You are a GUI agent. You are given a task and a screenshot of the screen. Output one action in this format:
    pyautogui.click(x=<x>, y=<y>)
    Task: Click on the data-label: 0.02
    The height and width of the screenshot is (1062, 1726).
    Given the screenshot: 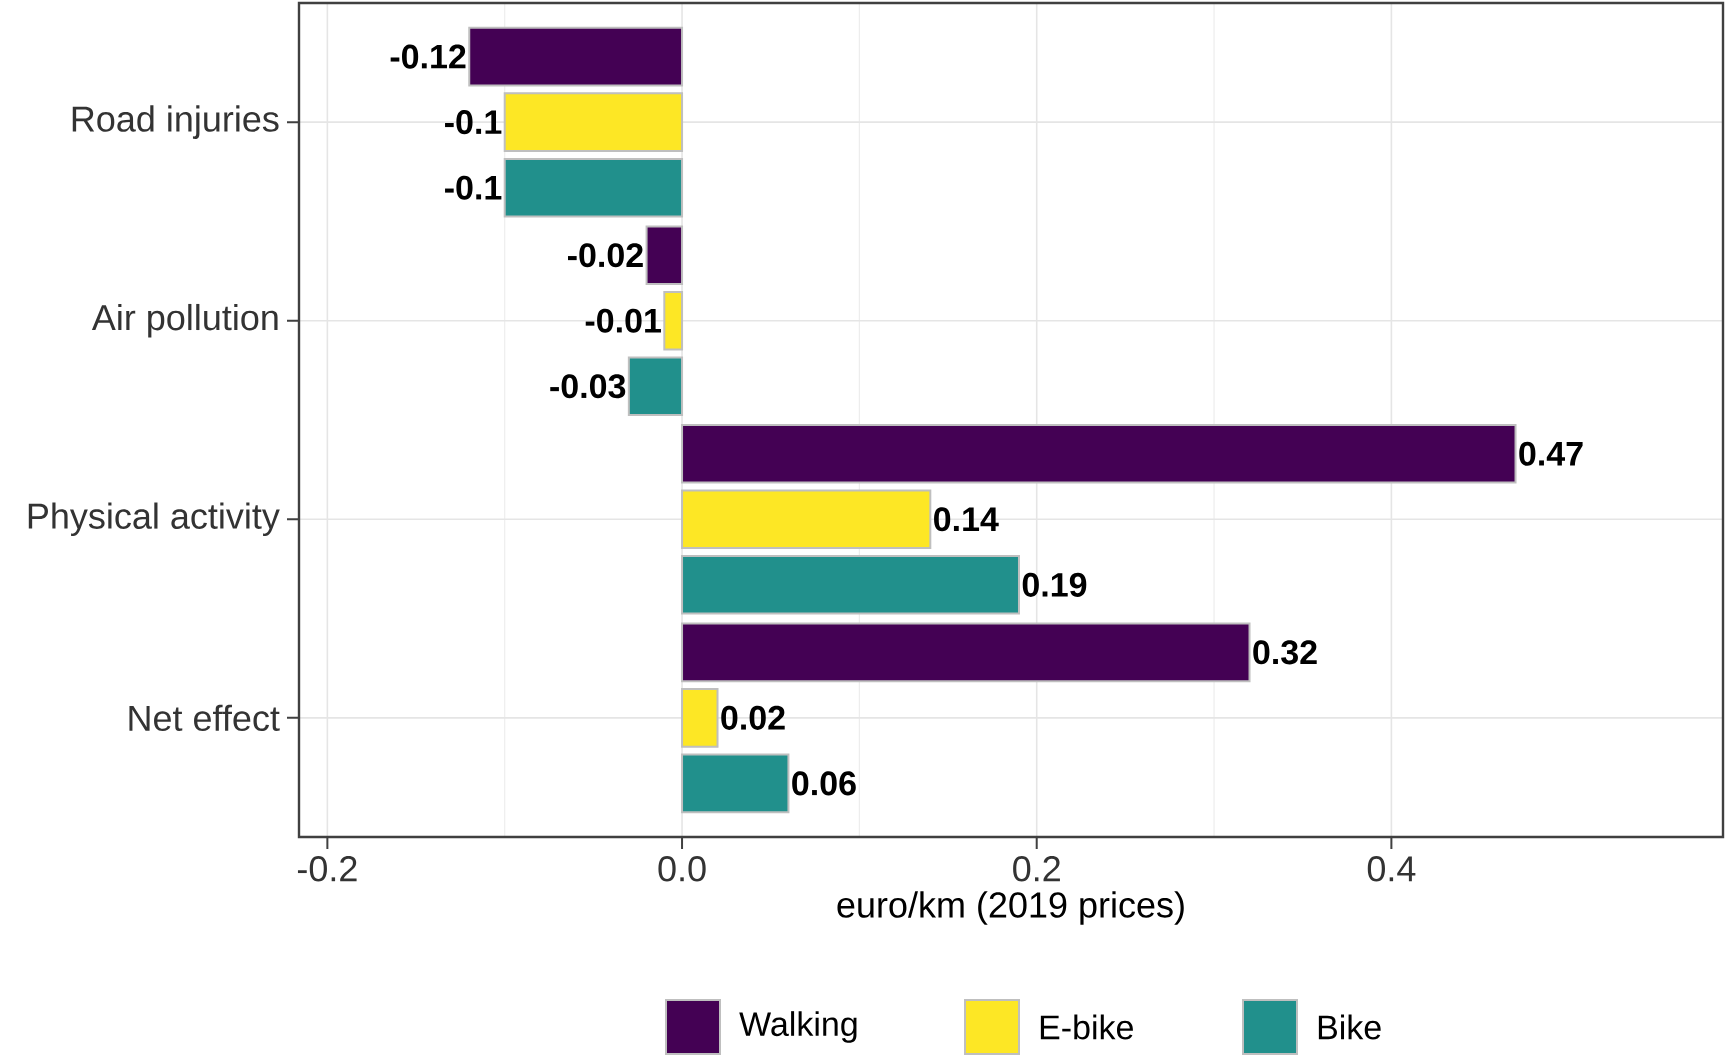 What is the action you would take?
    pyautogui.click(x=753, y=717)
    